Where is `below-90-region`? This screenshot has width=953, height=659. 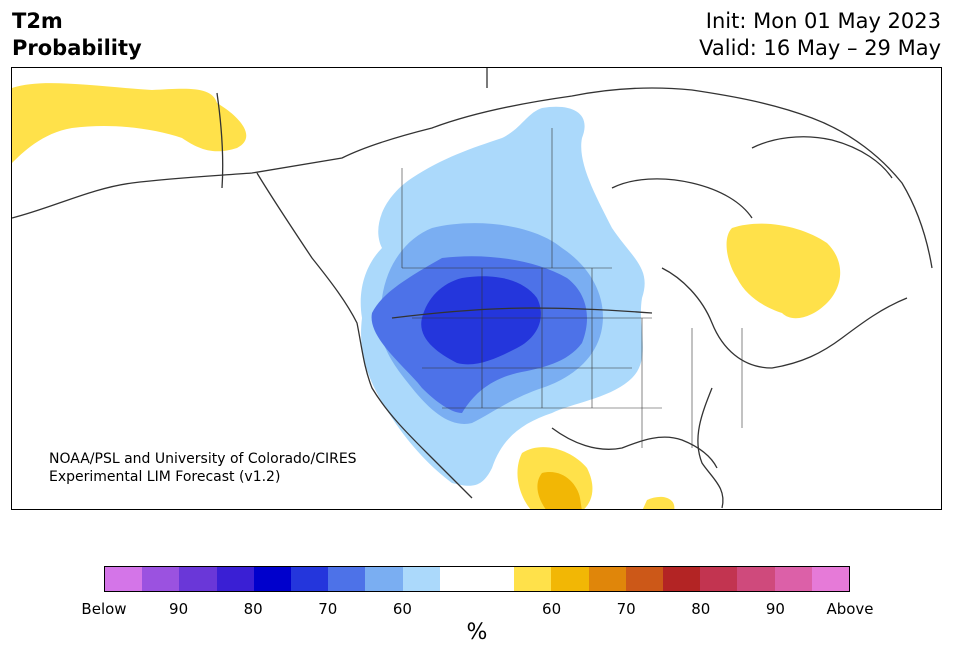
below-90-region is located at coordinates (481, 320).